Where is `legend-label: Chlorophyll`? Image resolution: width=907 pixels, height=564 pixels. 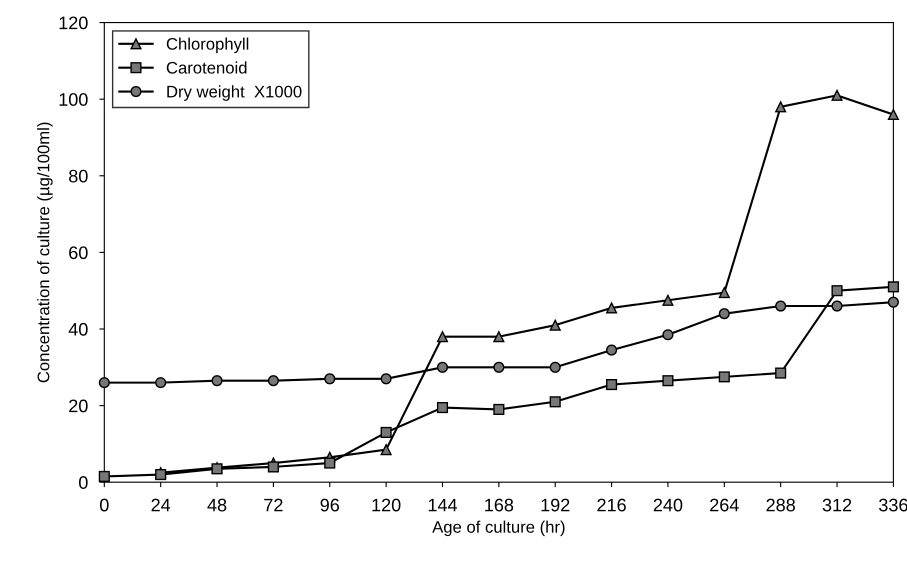 legend-label: Chlorophyll is located at coordinates (207, 46).